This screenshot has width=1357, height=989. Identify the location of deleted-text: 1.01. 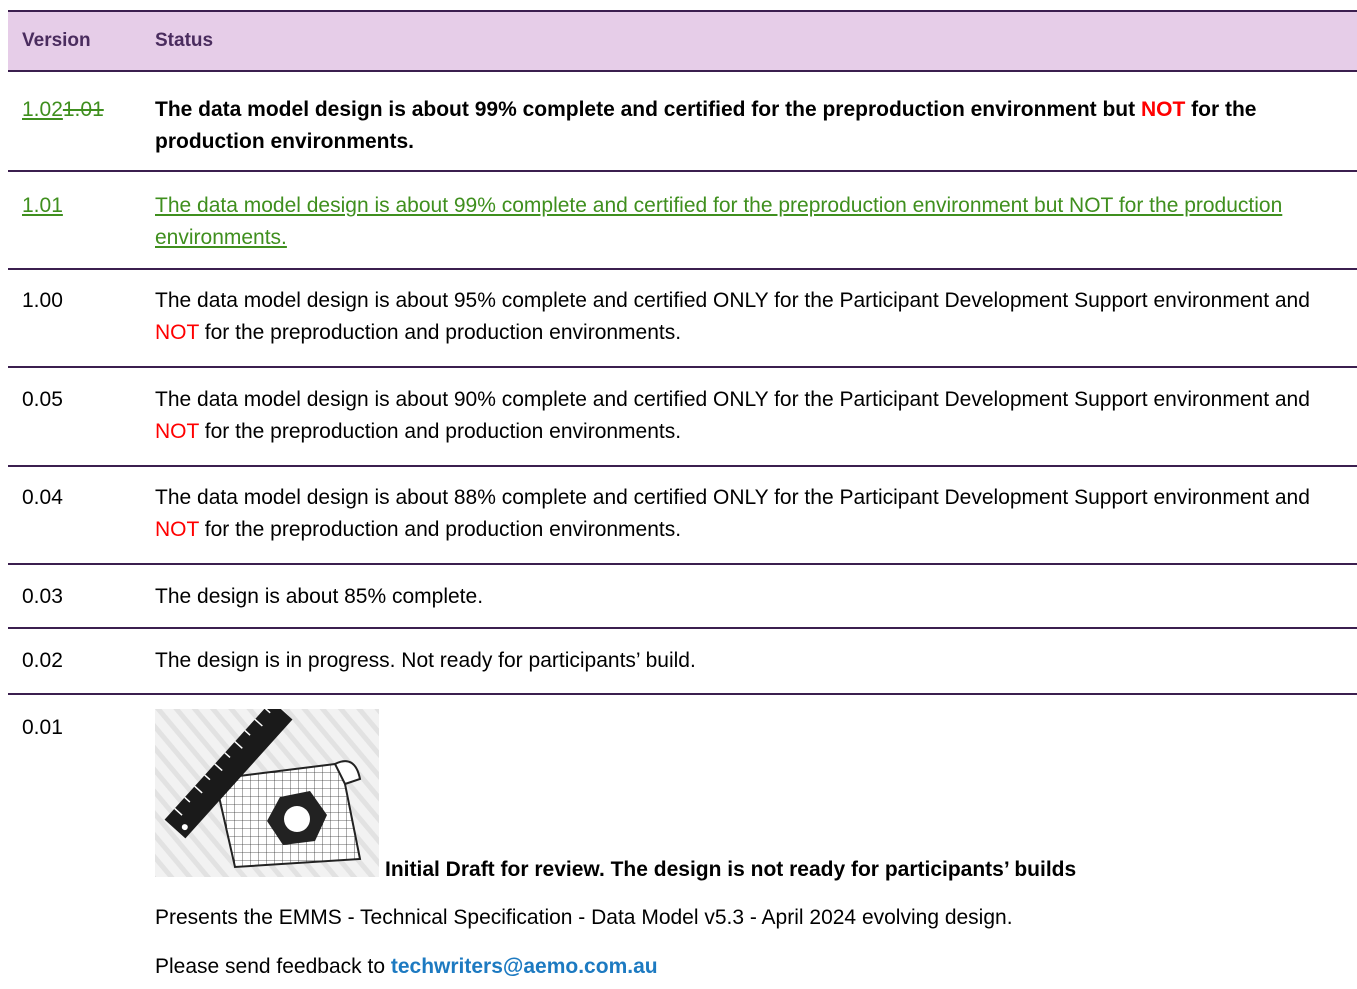
(83, 109).